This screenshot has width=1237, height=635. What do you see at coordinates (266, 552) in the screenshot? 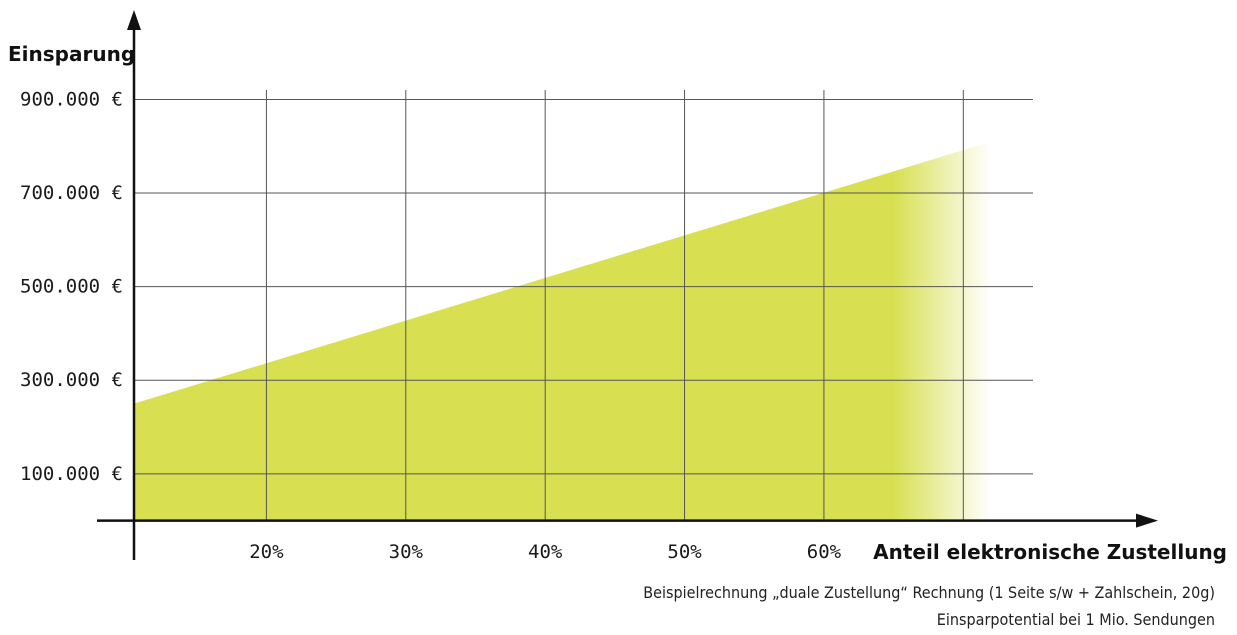
I see `x-tick-label: 20%` at bounding box center [266, 552].